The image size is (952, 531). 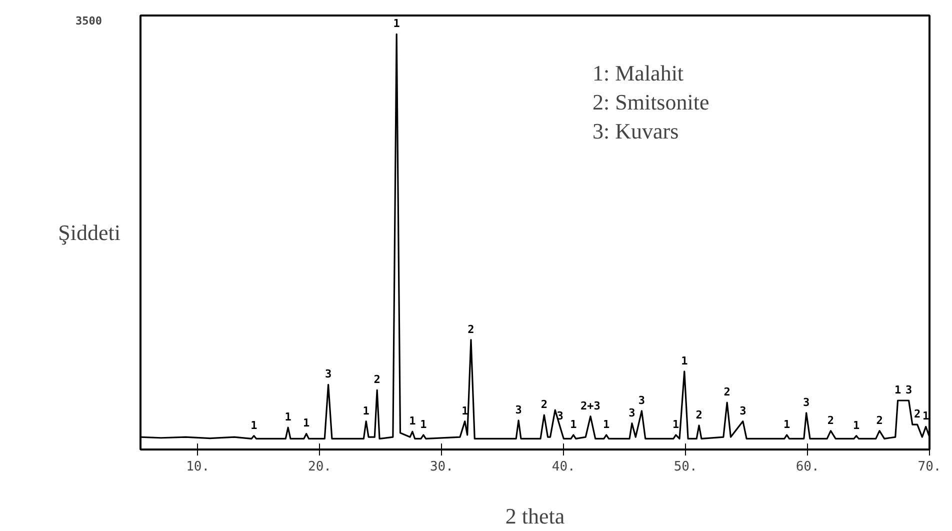 I want to click on x-tick-label: 20., so click(x=320, y=467).